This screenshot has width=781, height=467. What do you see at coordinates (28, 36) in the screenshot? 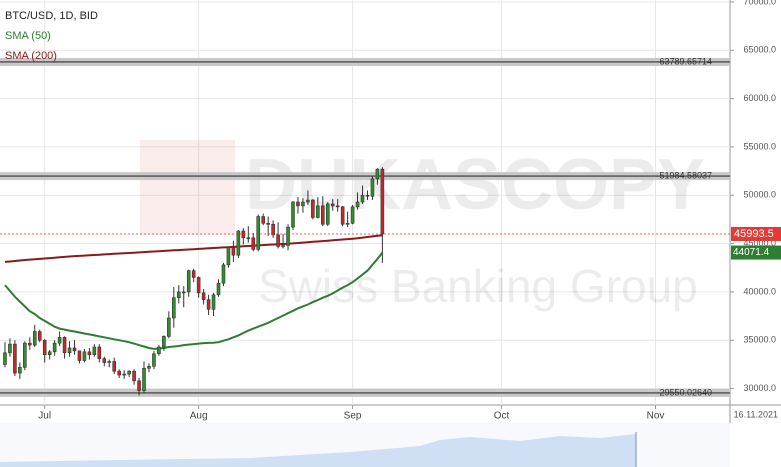
I see `legend-entry: SMA (50)` at bounding box center [28, 36].